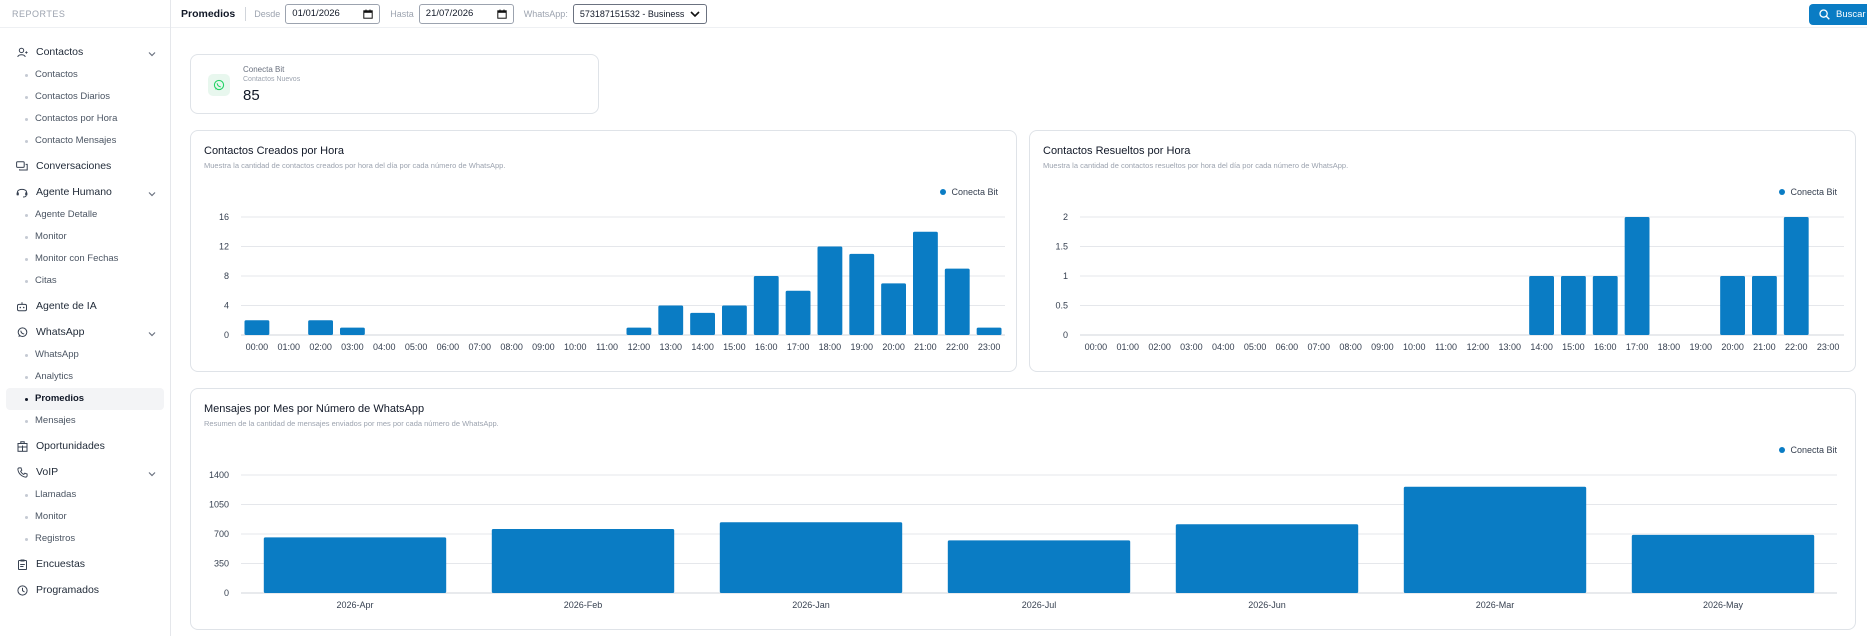  Describe the element at coordinates (224, 217) in the screenshot. I see `y-tick-label: 16` at that location.